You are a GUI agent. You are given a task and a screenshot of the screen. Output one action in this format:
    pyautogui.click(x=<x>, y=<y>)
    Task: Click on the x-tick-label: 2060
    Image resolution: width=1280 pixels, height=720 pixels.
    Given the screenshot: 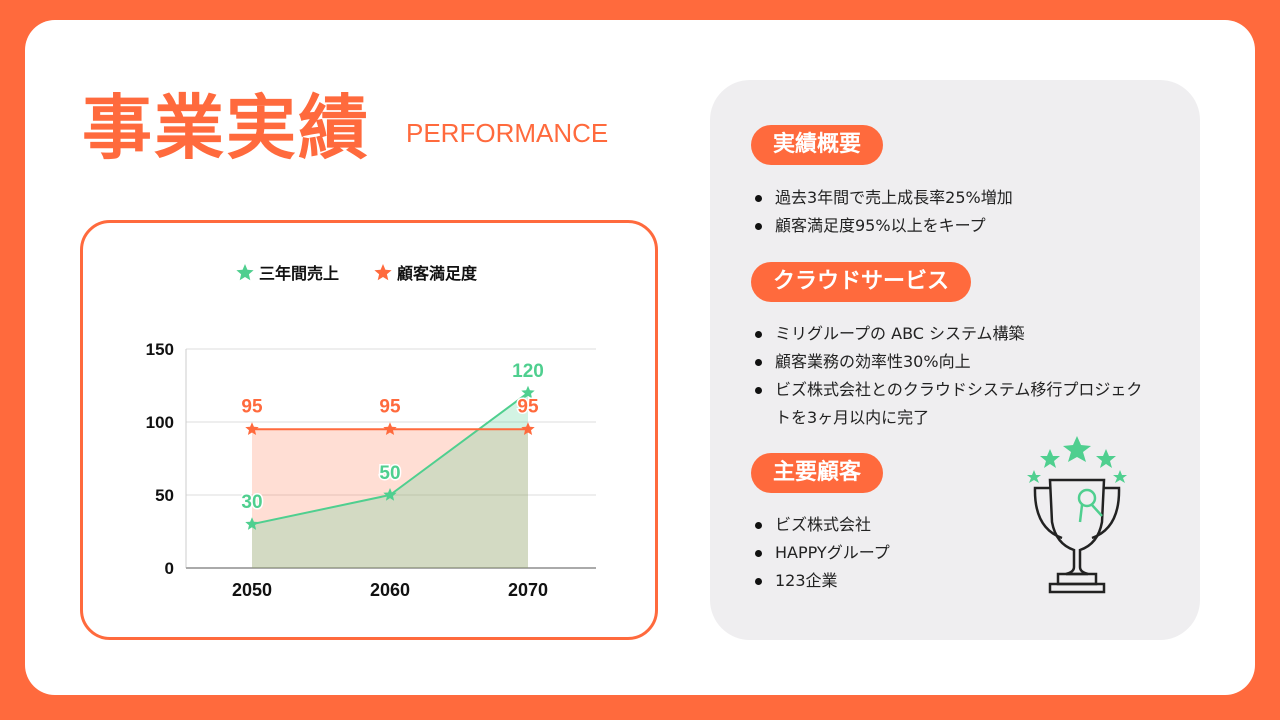 What is the action you would take?
    pyautogui.click(x=390, y=590)
    